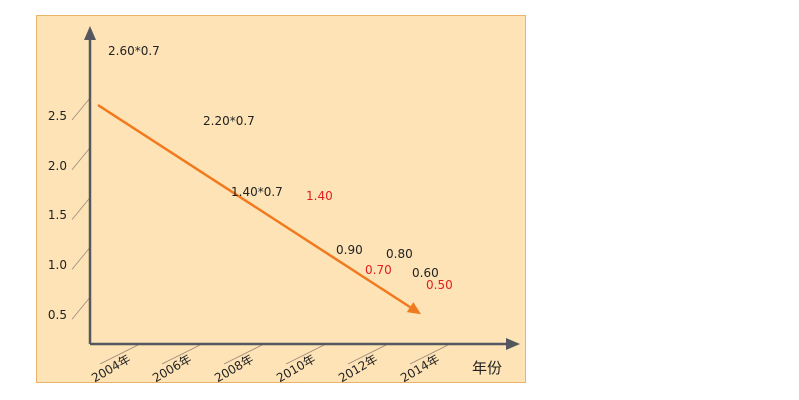  I want to click on value-label: 0.70, so click(378, 270).